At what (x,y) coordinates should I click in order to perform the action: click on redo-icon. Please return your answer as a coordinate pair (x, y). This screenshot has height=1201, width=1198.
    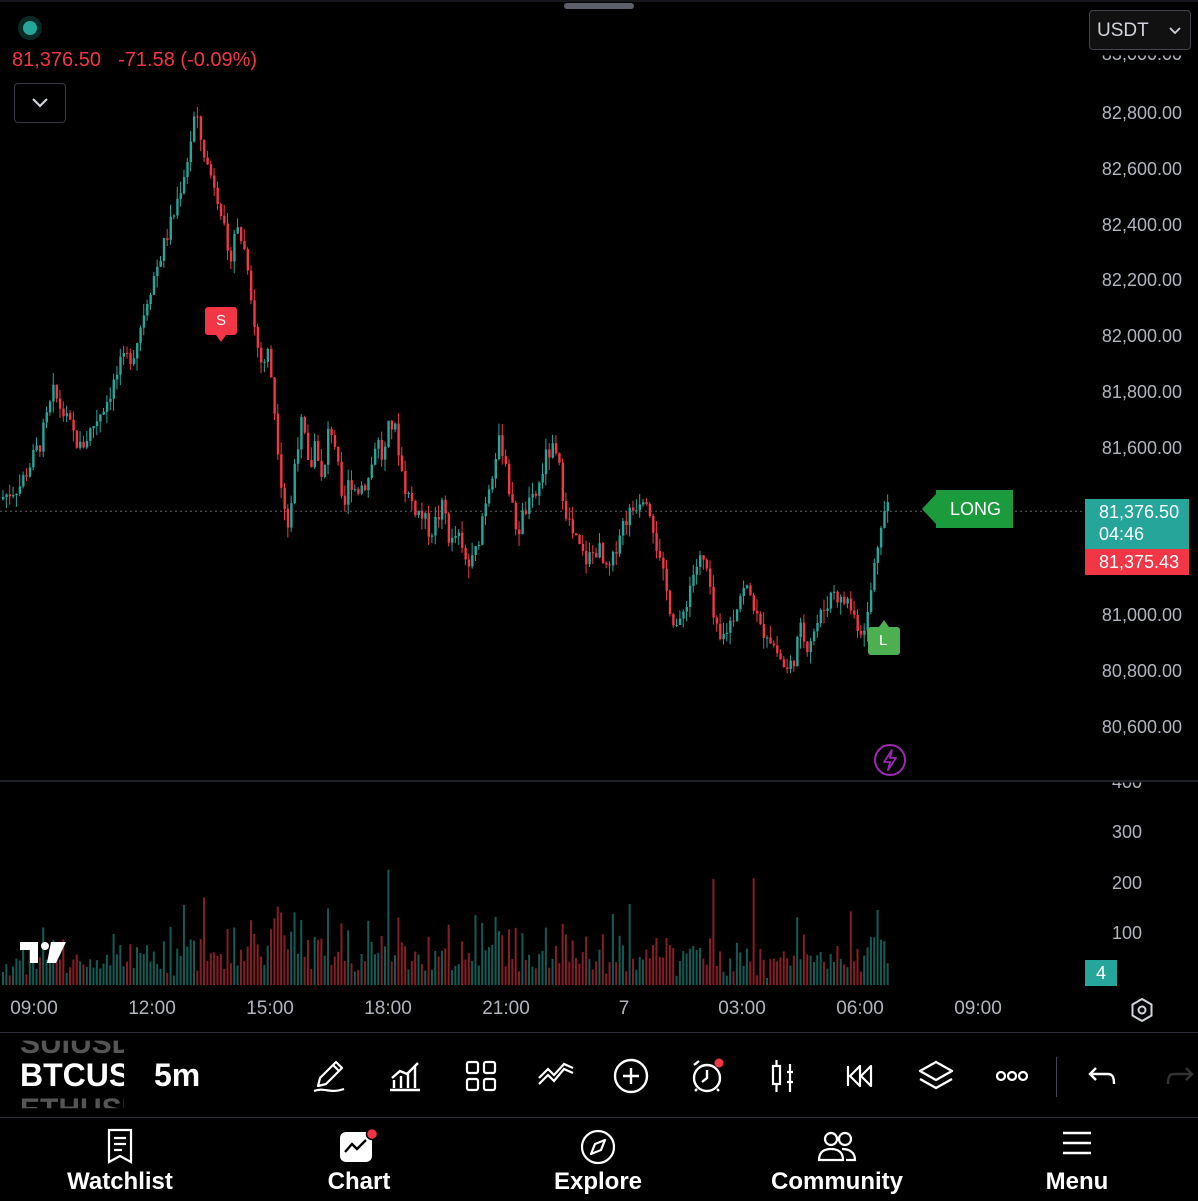
    Looking at the image, I should click on (1179, 1076).